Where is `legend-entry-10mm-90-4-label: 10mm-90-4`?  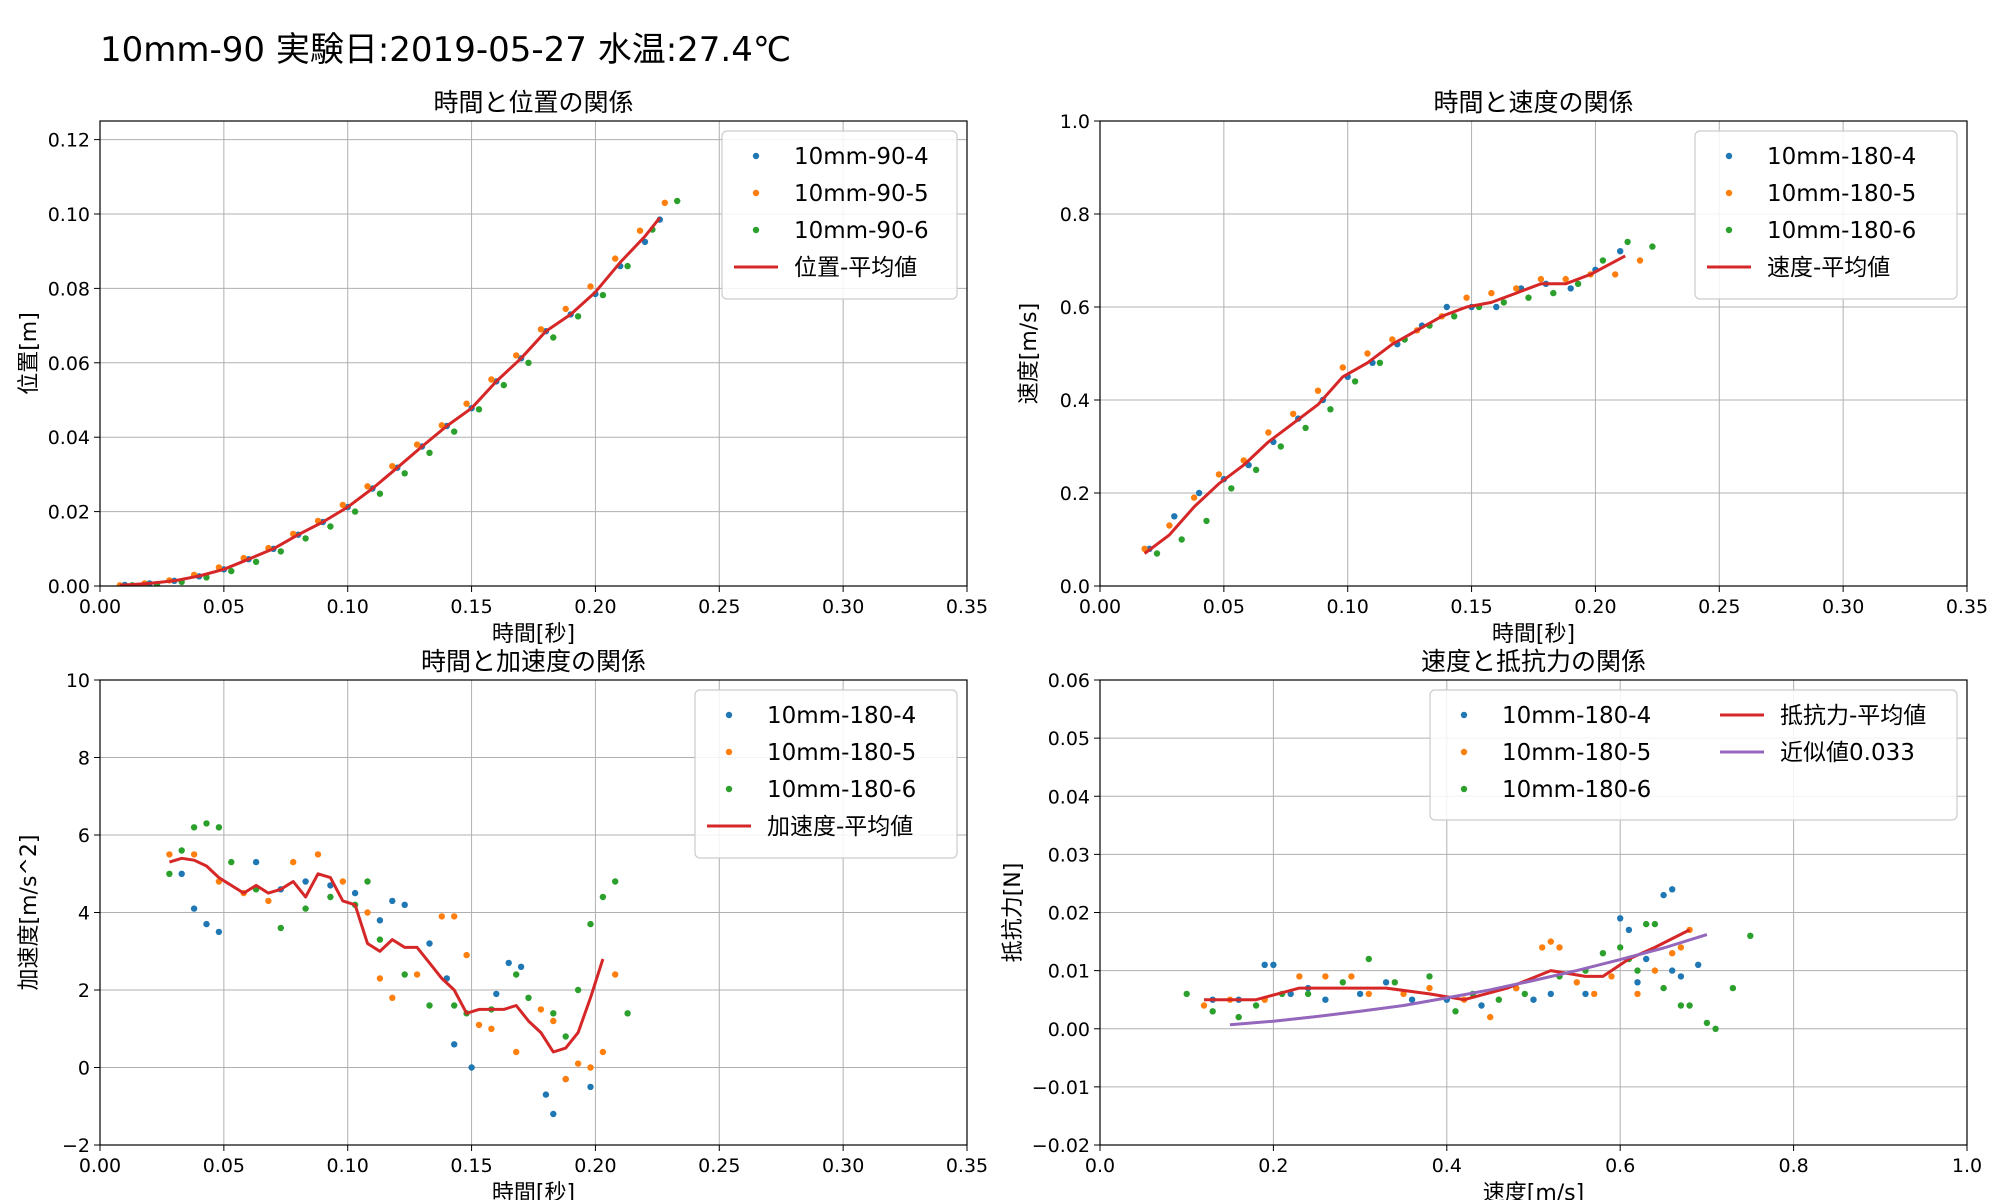
legend-entry-10mm-90-4-label: 10mm-90-4 is located at coordinates (861, 157).